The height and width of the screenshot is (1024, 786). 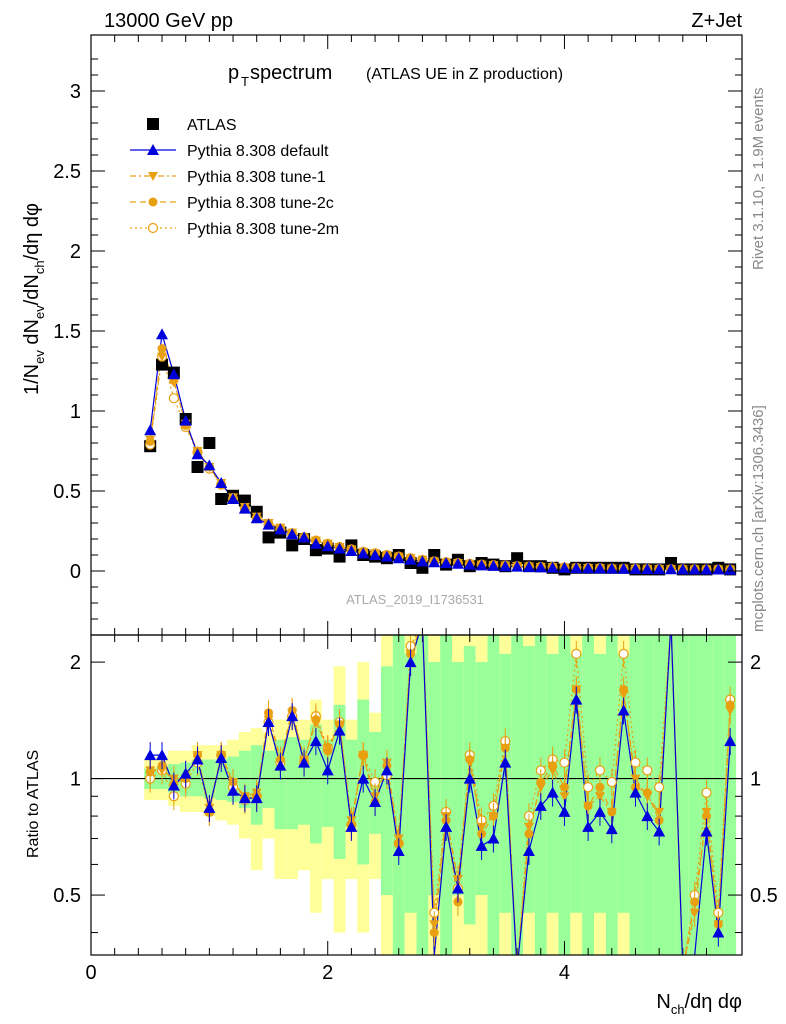 I want to click on ratio-y-tick-label-right: 0.5, so click(x=764, y=896).